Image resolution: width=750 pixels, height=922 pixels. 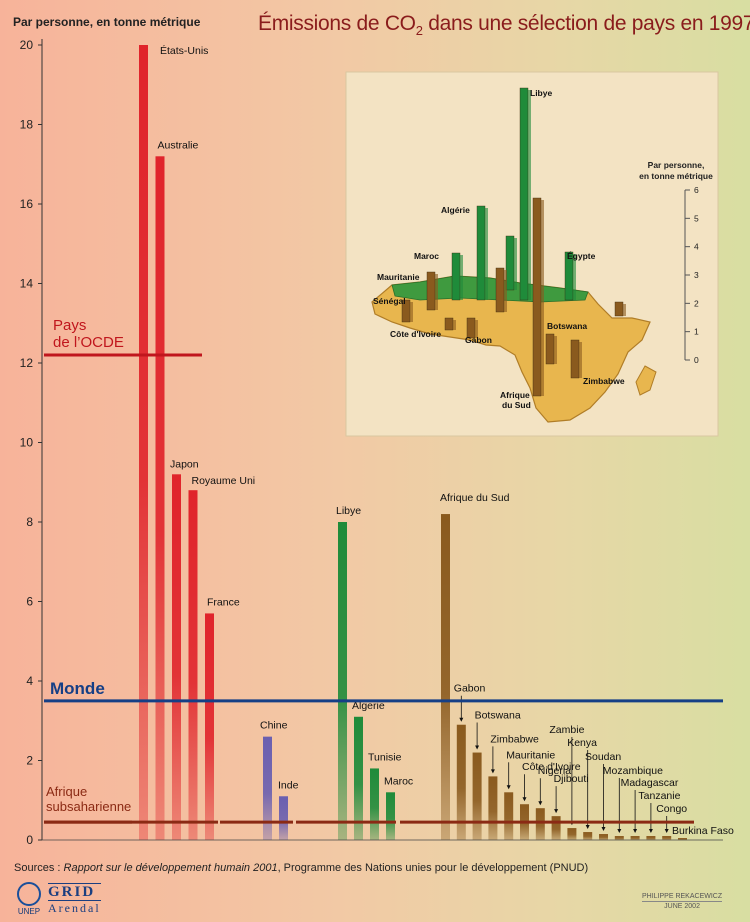 What do you see at coordinates (224, 481) in the screenshot?
I see `bar-label: Royaume Uni` at bounding box center [224, 481].